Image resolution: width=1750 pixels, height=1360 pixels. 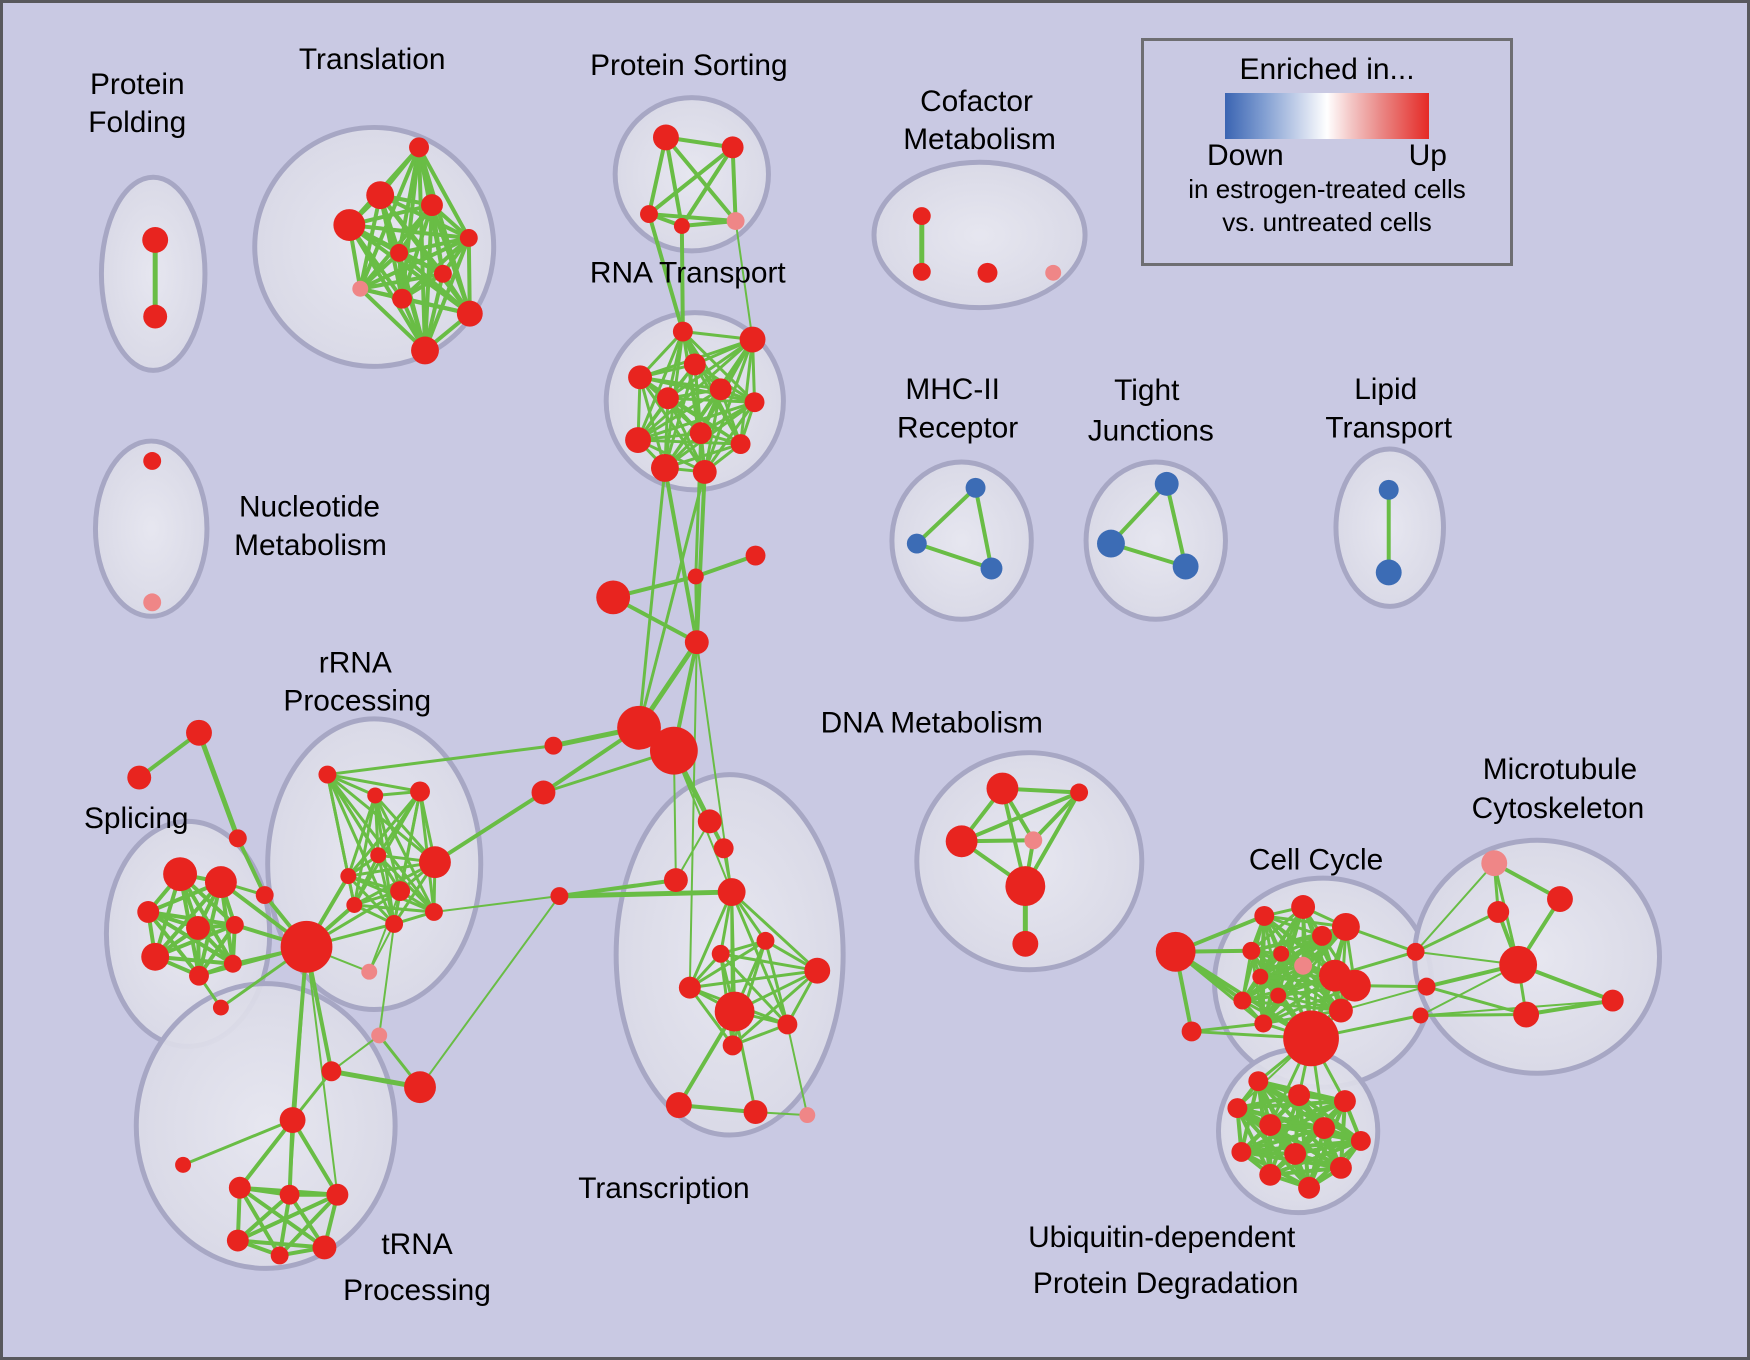 What do you see at coordinates (401, 281) in the screenshot?
I see `edge-t7-t8` at bounding box center [401, 281].